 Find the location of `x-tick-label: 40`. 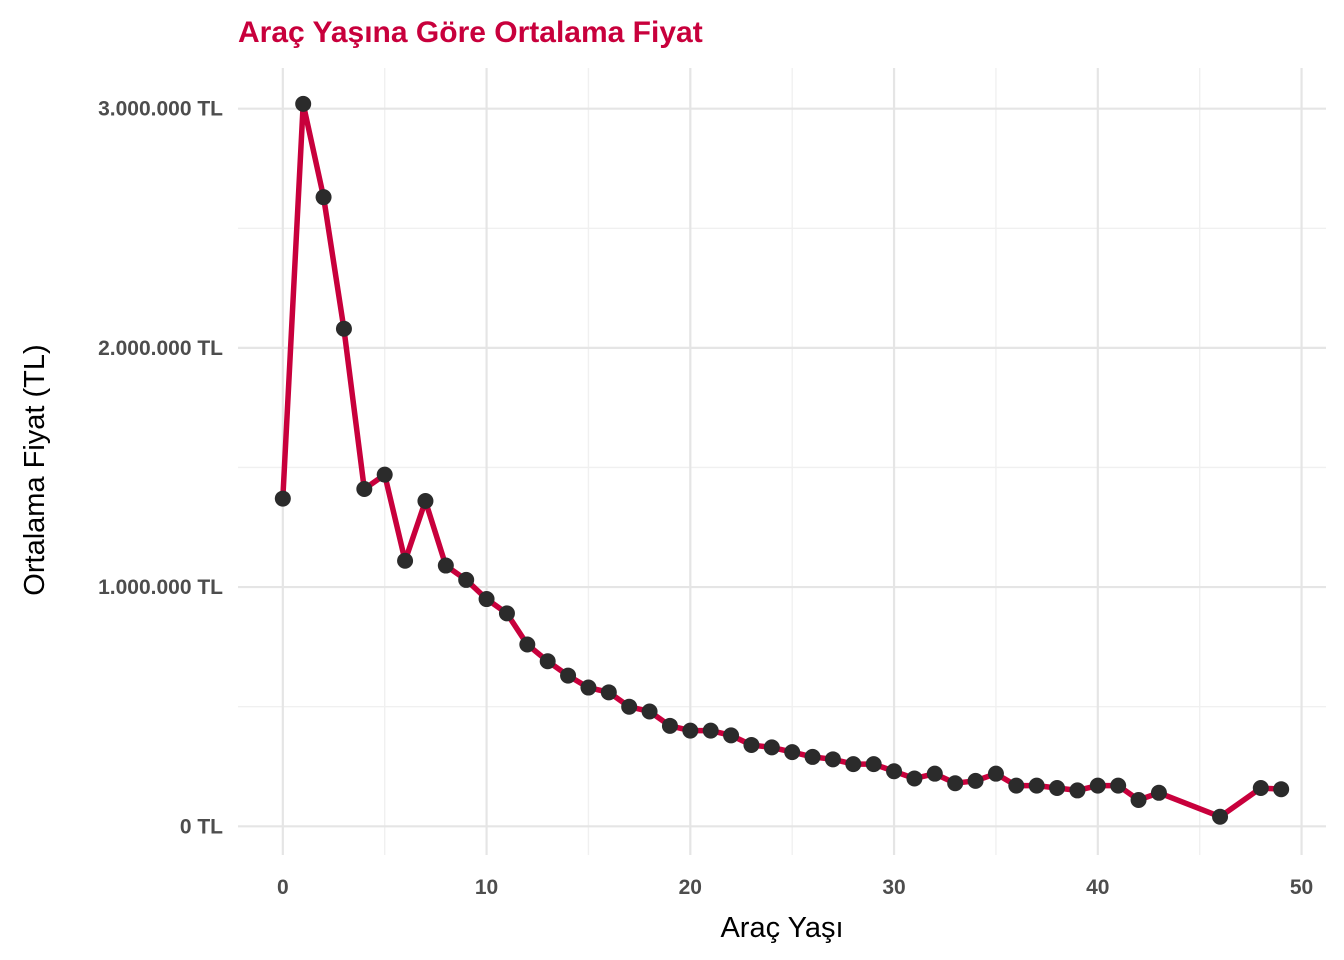

x-tick-label: 40 is located at coordinates (1097, 887).